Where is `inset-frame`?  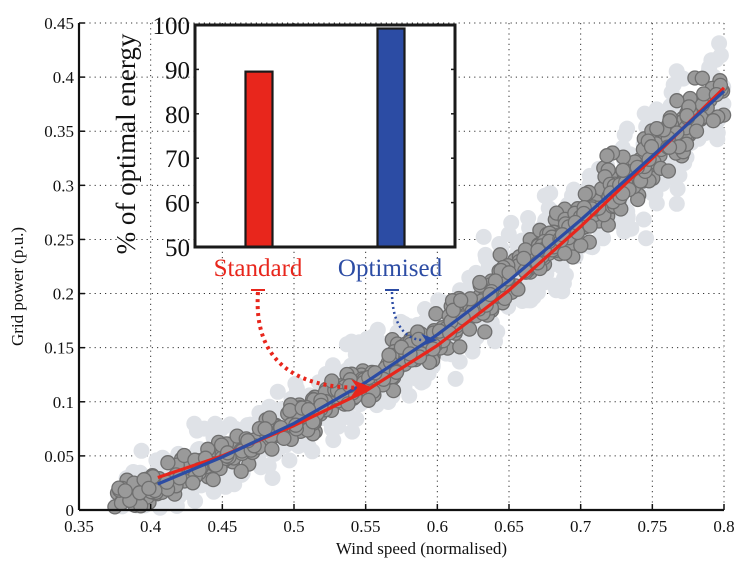
inset-frame is located at coordinates (325, 136).